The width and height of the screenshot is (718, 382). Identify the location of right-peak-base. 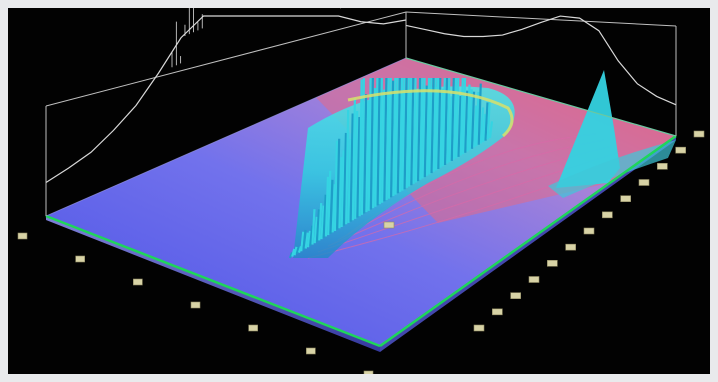
(612, 169).